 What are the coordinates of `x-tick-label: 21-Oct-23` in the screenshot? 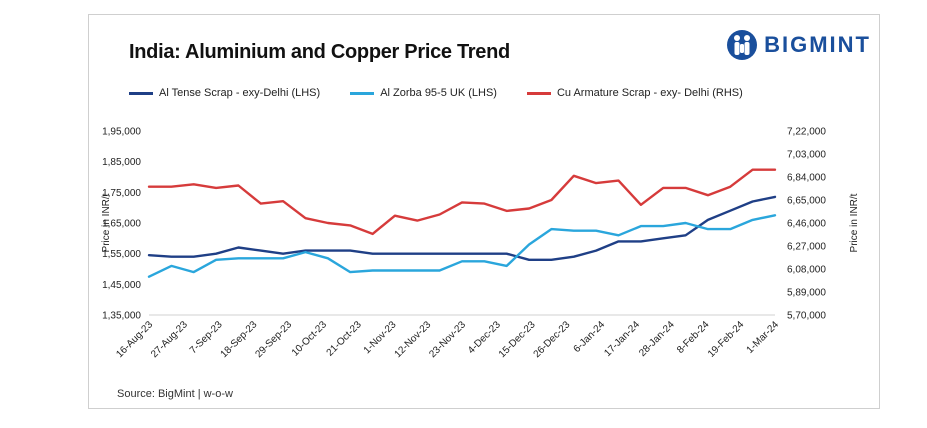 It's located at (345, 339).